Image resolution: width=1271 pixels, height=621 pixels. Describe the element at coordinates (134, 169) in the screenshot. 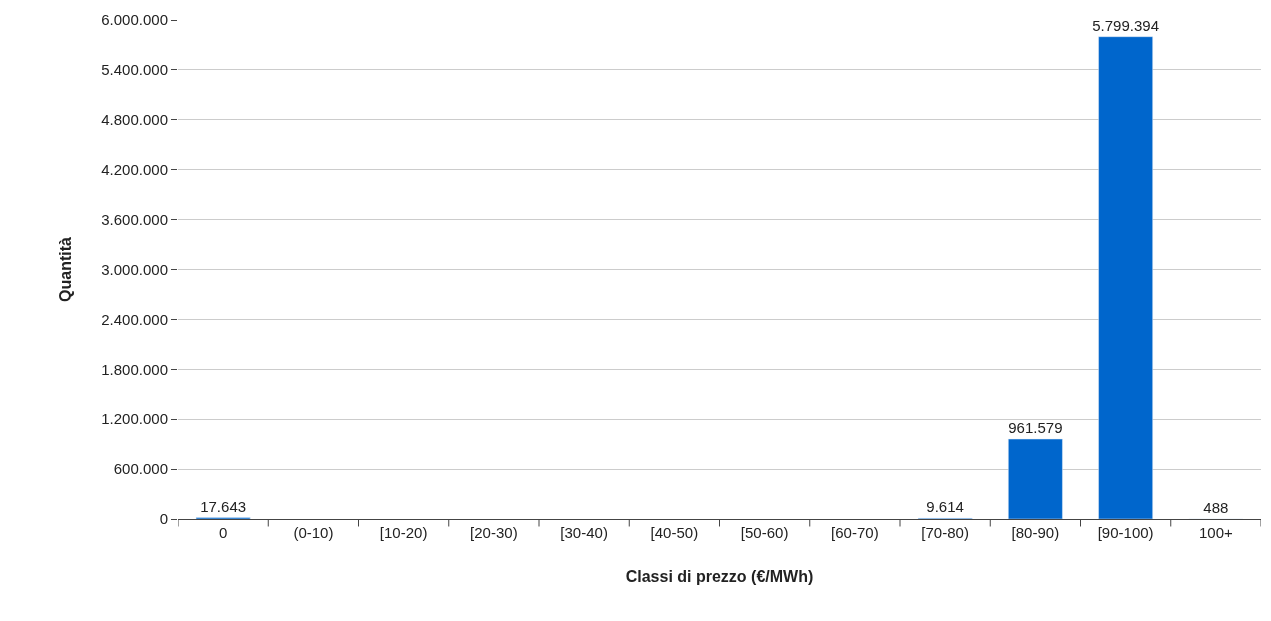

I see `y-tick-label: 4.200.000` at that location.